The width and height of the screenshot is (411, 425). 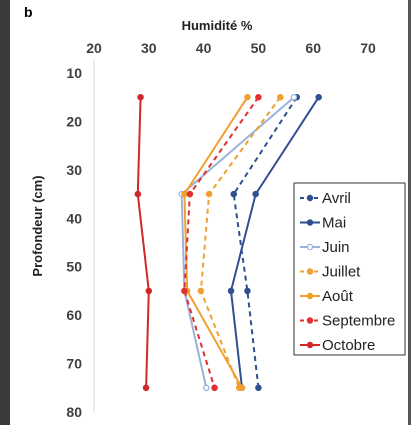 I want to click on x-tick-label: 30, so click(x=149, y=48).